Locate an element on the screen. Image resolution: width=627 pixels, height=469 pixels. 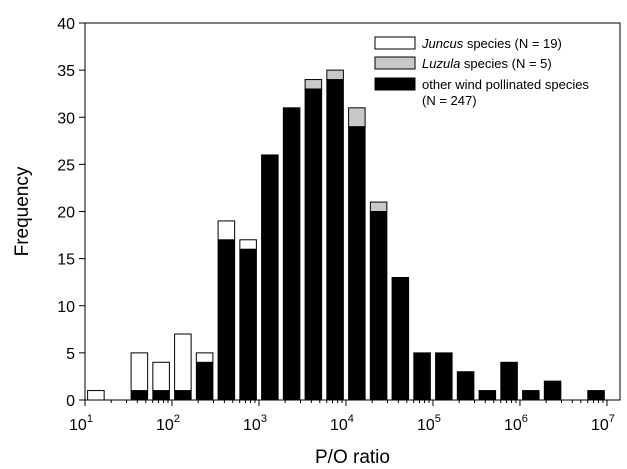
legend-label-other-line2: (N = 247) is located at coordinates (449, 100).